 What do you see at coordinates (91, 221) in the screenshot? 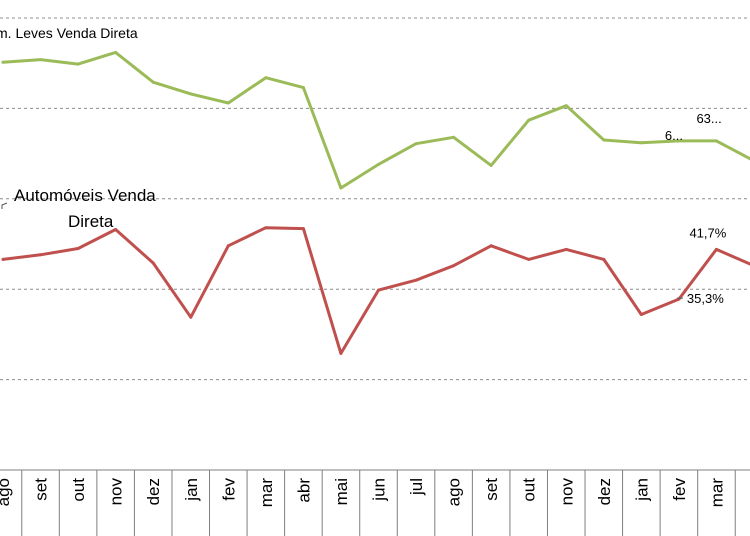
I see `series-label-automoveis-line2: Direta` at bounding box center [91, 221].